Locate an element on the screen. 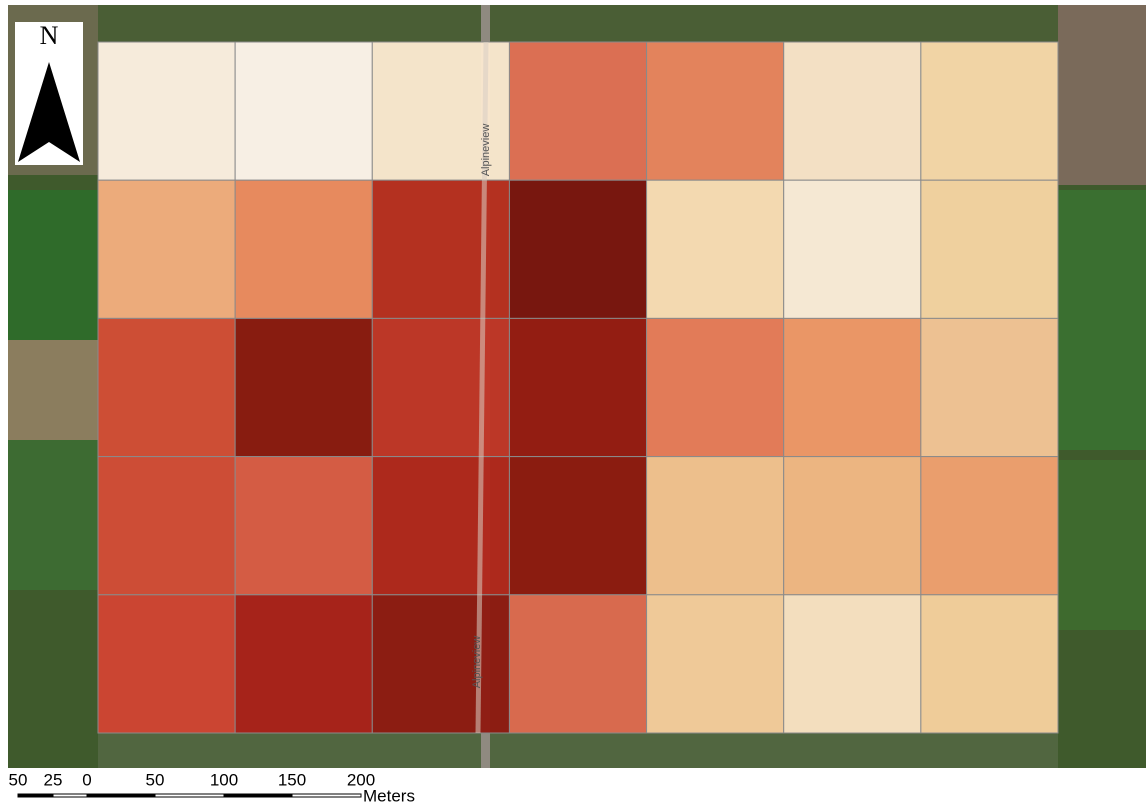 This screenshot has width=1146, height=803. scale-label: 0 is located at coordinates (86, 779).